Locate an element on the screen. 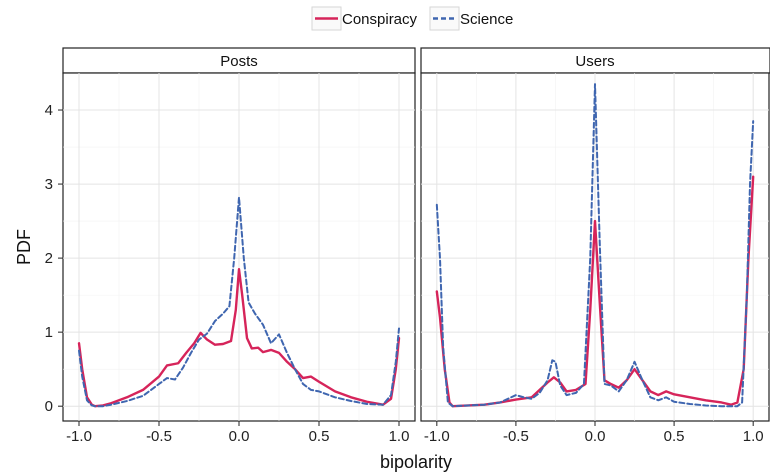 This screenshot has width=770, height=474. legend-label-conspiracy: Conspiracy is located at coordinates (380, 19).